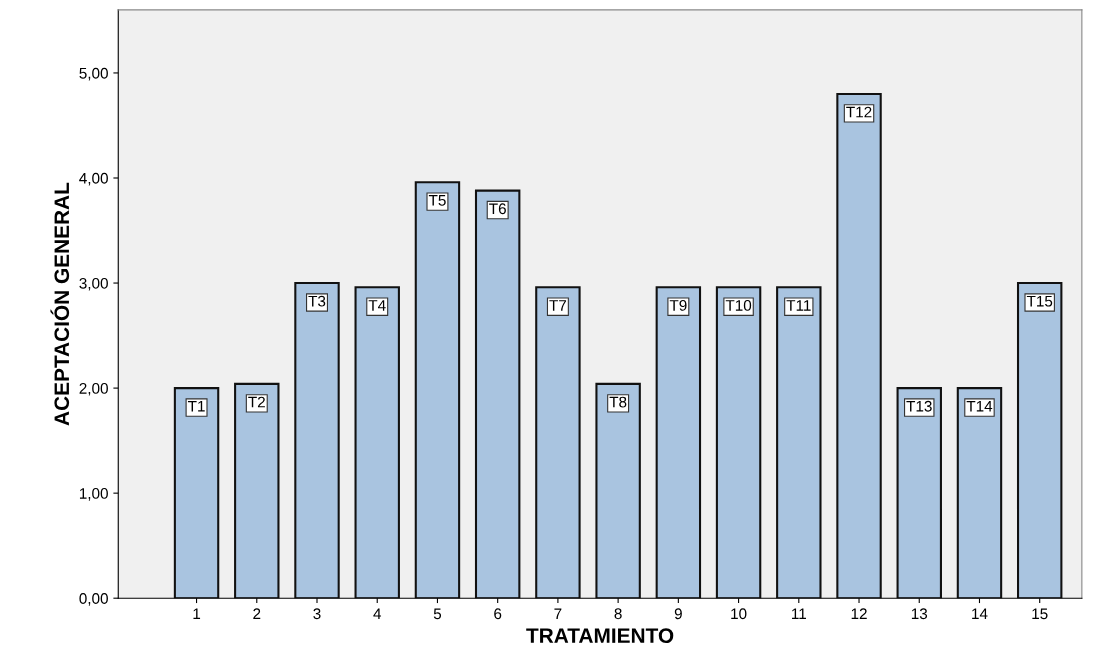 The width and height of the screenshot is (1095, 661). Describe the element at coordinates (1040, 614) in the screenshot. I see `x-tick-label: 15` at that location.